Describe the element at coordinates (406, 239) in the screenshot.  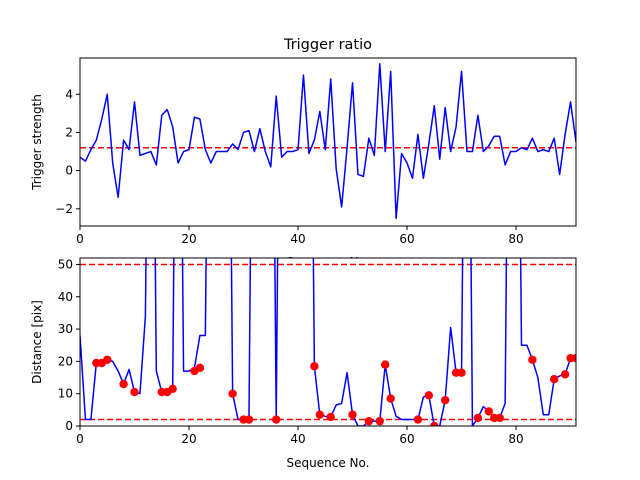
I see `top-x-tick-label: 60` at that location.